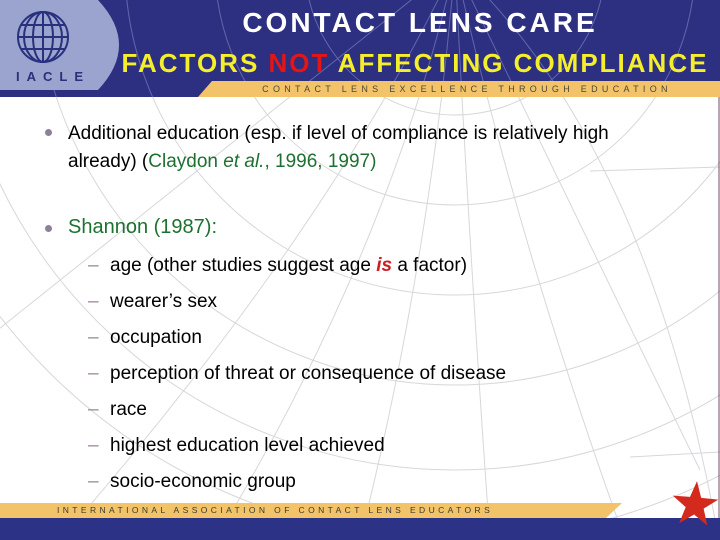 The width and height of the screenshot is (720, 540). What do you see at coordinates (108, 161) in the screenshot?
I see `bullet1-line2-prefix: already) (` at bounding box center [108, 161].